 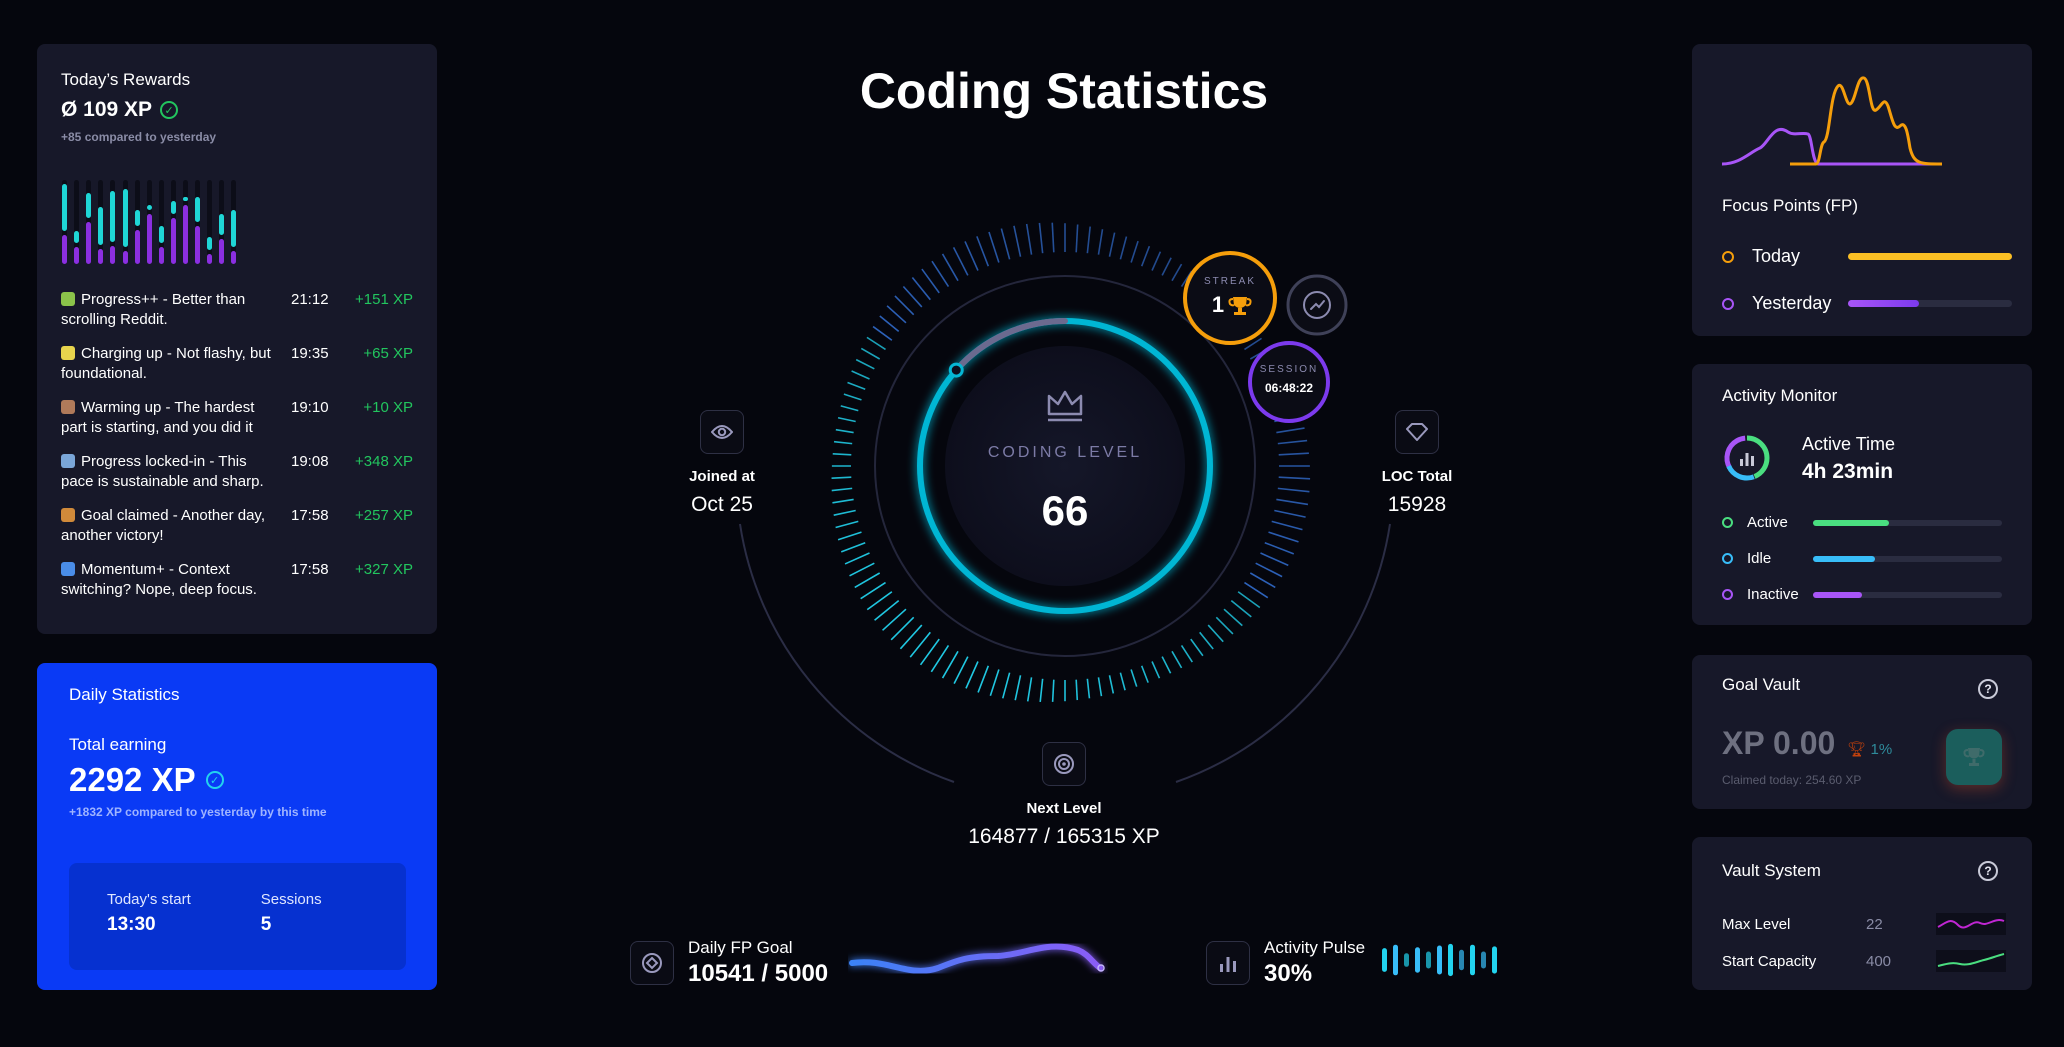 What do you see at coordinates (652, 963) in the screenshot?
I see `compass-icon` at bounding box center [652, 963].